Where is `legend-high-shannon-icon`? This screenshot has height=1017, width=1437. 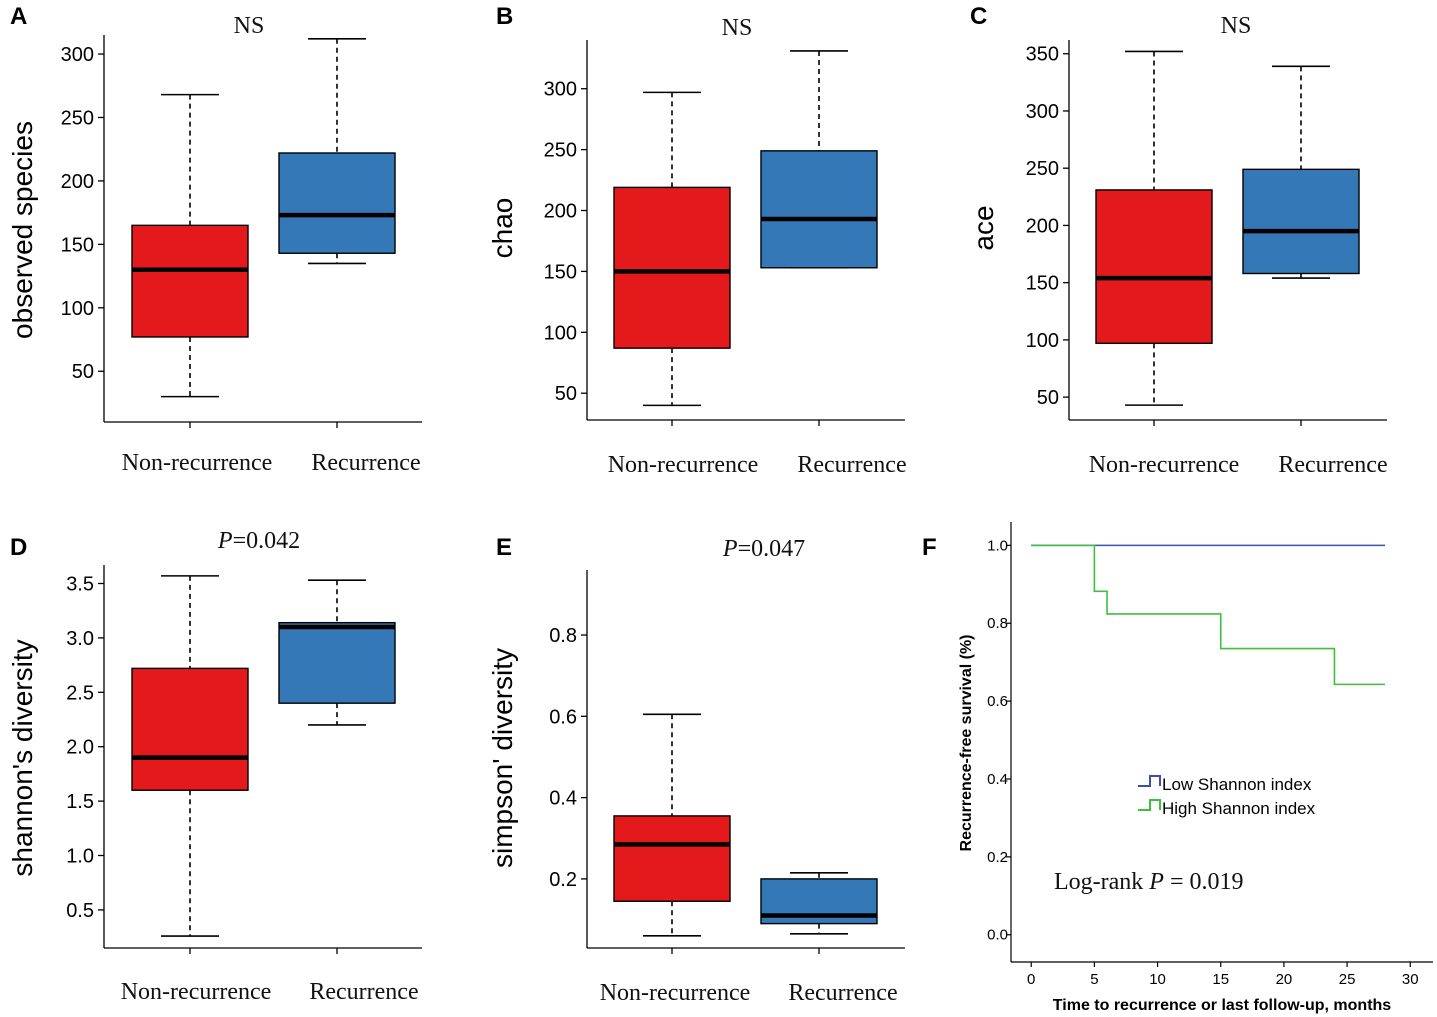 legend-high-shannon-icon is located at coordinates (1149, 805).